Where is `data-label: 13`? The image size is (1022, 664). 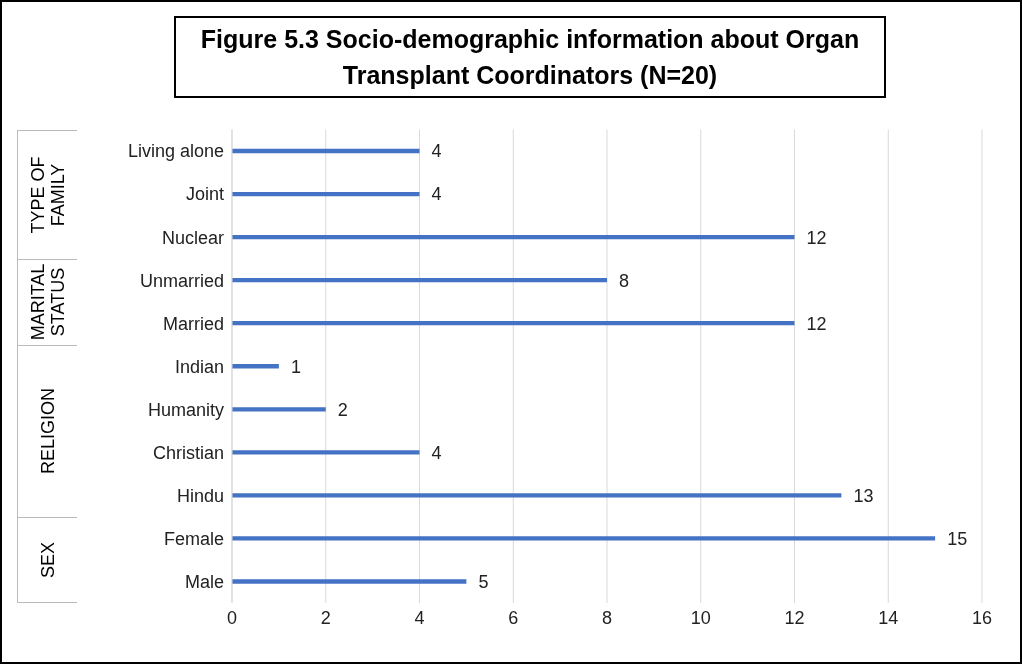 data-label: 13 is located at coordinates (863, 495).